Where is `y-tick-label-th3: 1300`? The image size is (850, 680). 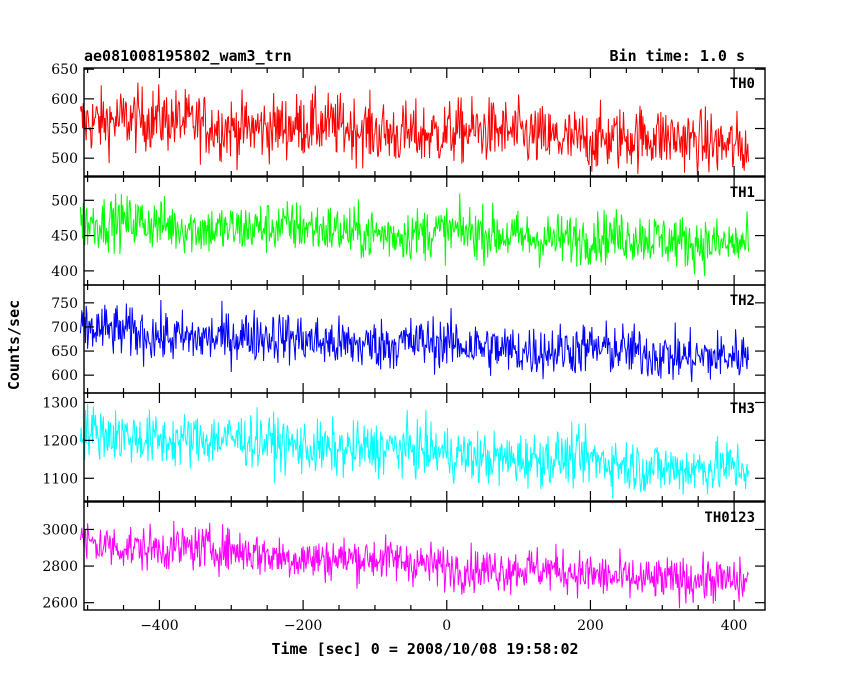
y-tick-label-th3: 1300 is located at coordinates (60, 403).